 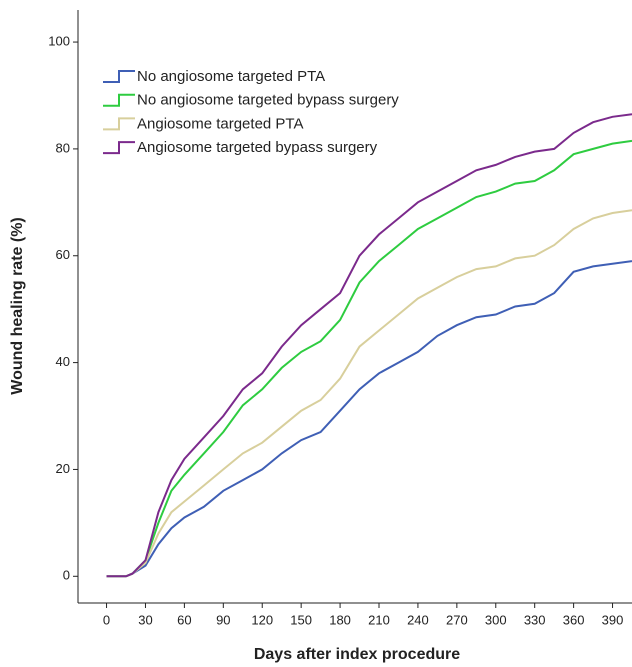 What do you see at coordinates (106, 619) in the screenshot?
I see `x-tick-label: 0` at bounding box center [106, 619].